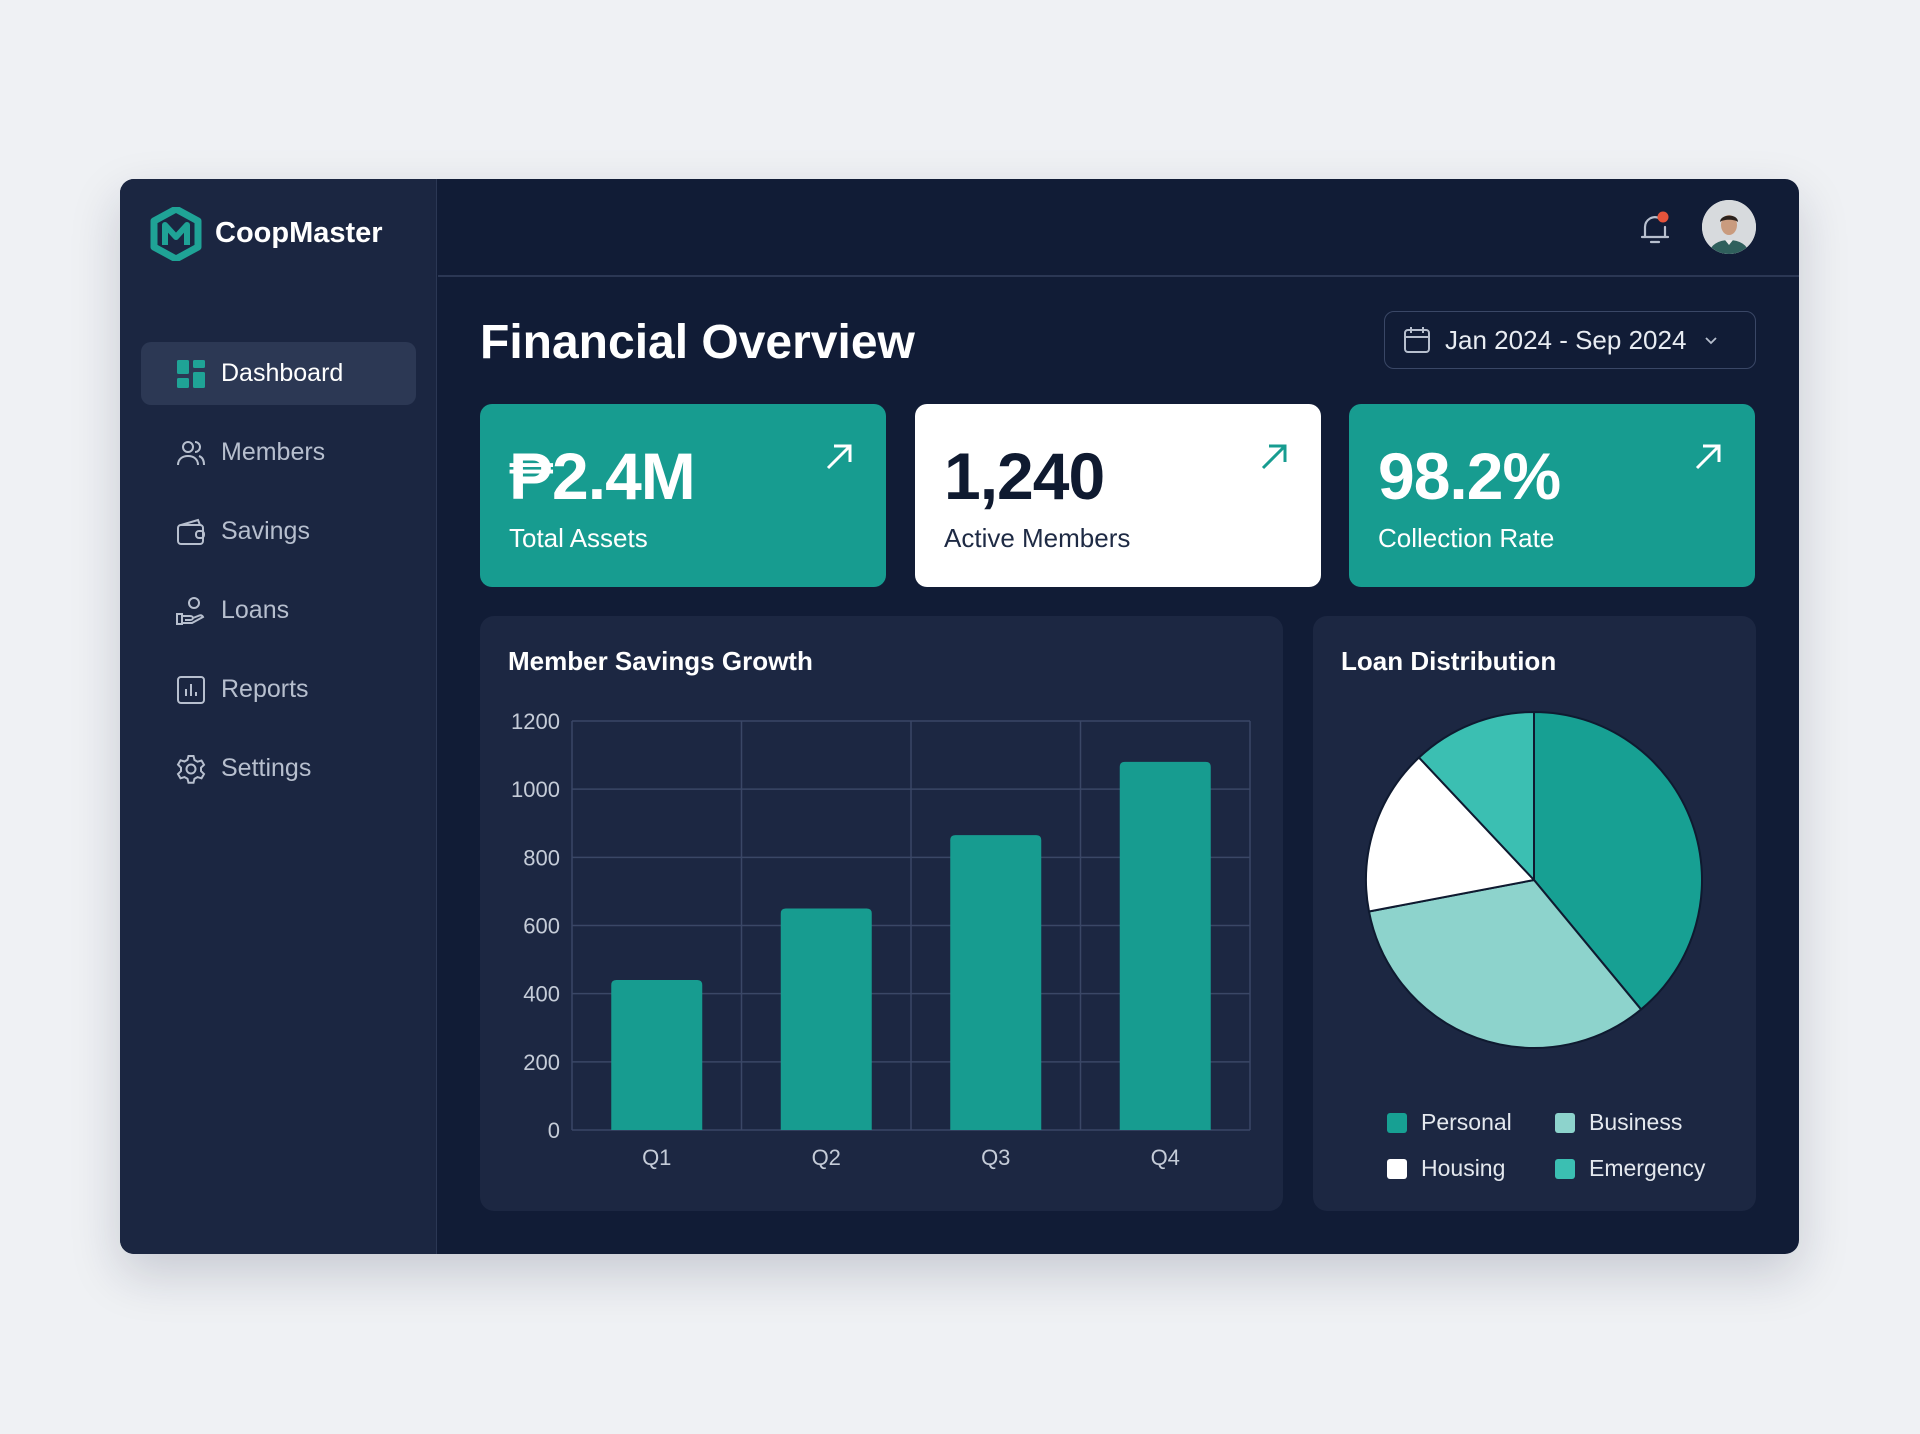 The height and width of the screenshot is (1434, 1920). What do you see at coordinates (995, 1157) in the screenshot?
I see `x-tick-label: Q3` at bounding box center [995, 1157].